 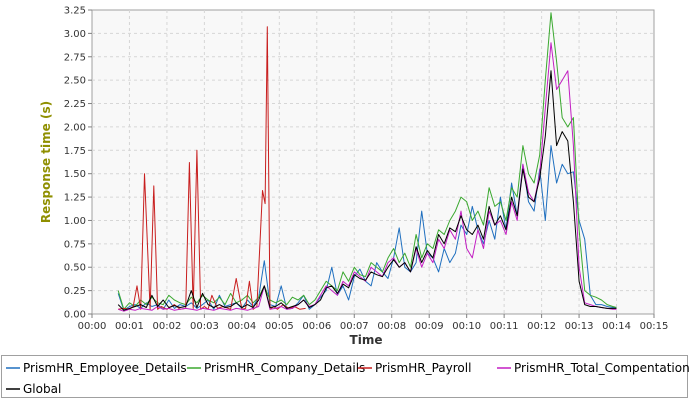 I want to click on x-tick-label: 00:14, so click(x=616, y=326).